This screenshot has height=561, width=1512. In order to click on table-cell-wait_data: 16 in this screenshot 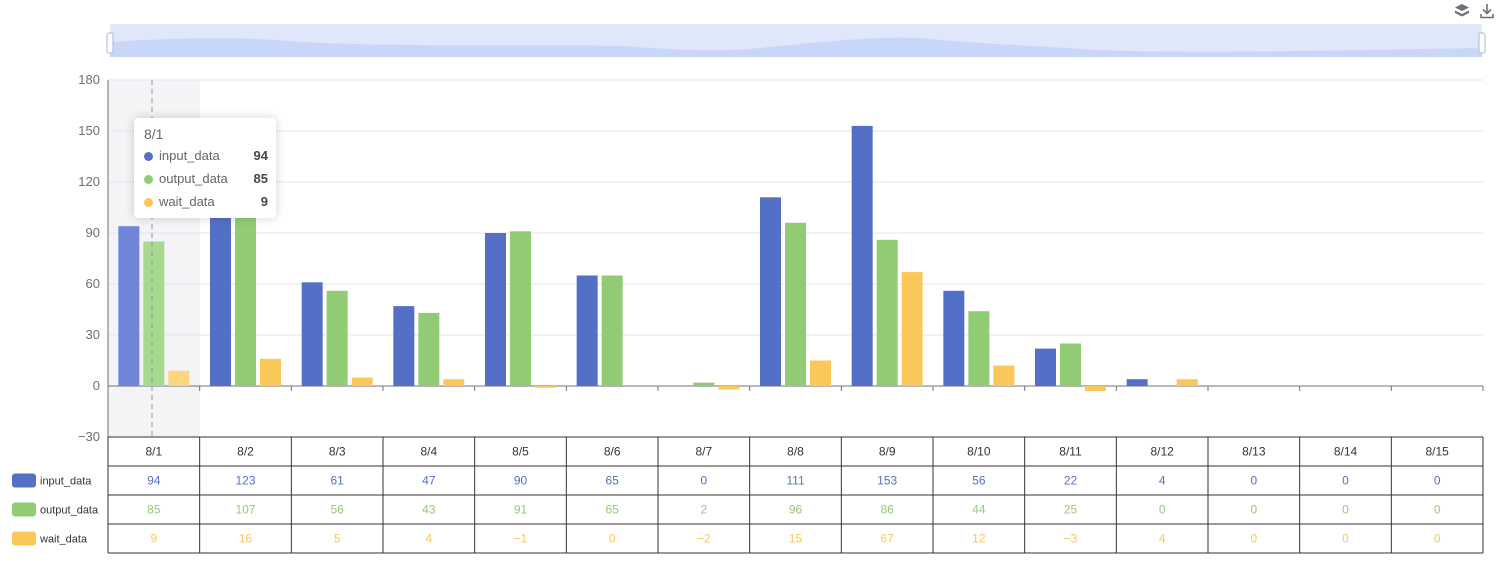, I will do `click(246, 539)`.